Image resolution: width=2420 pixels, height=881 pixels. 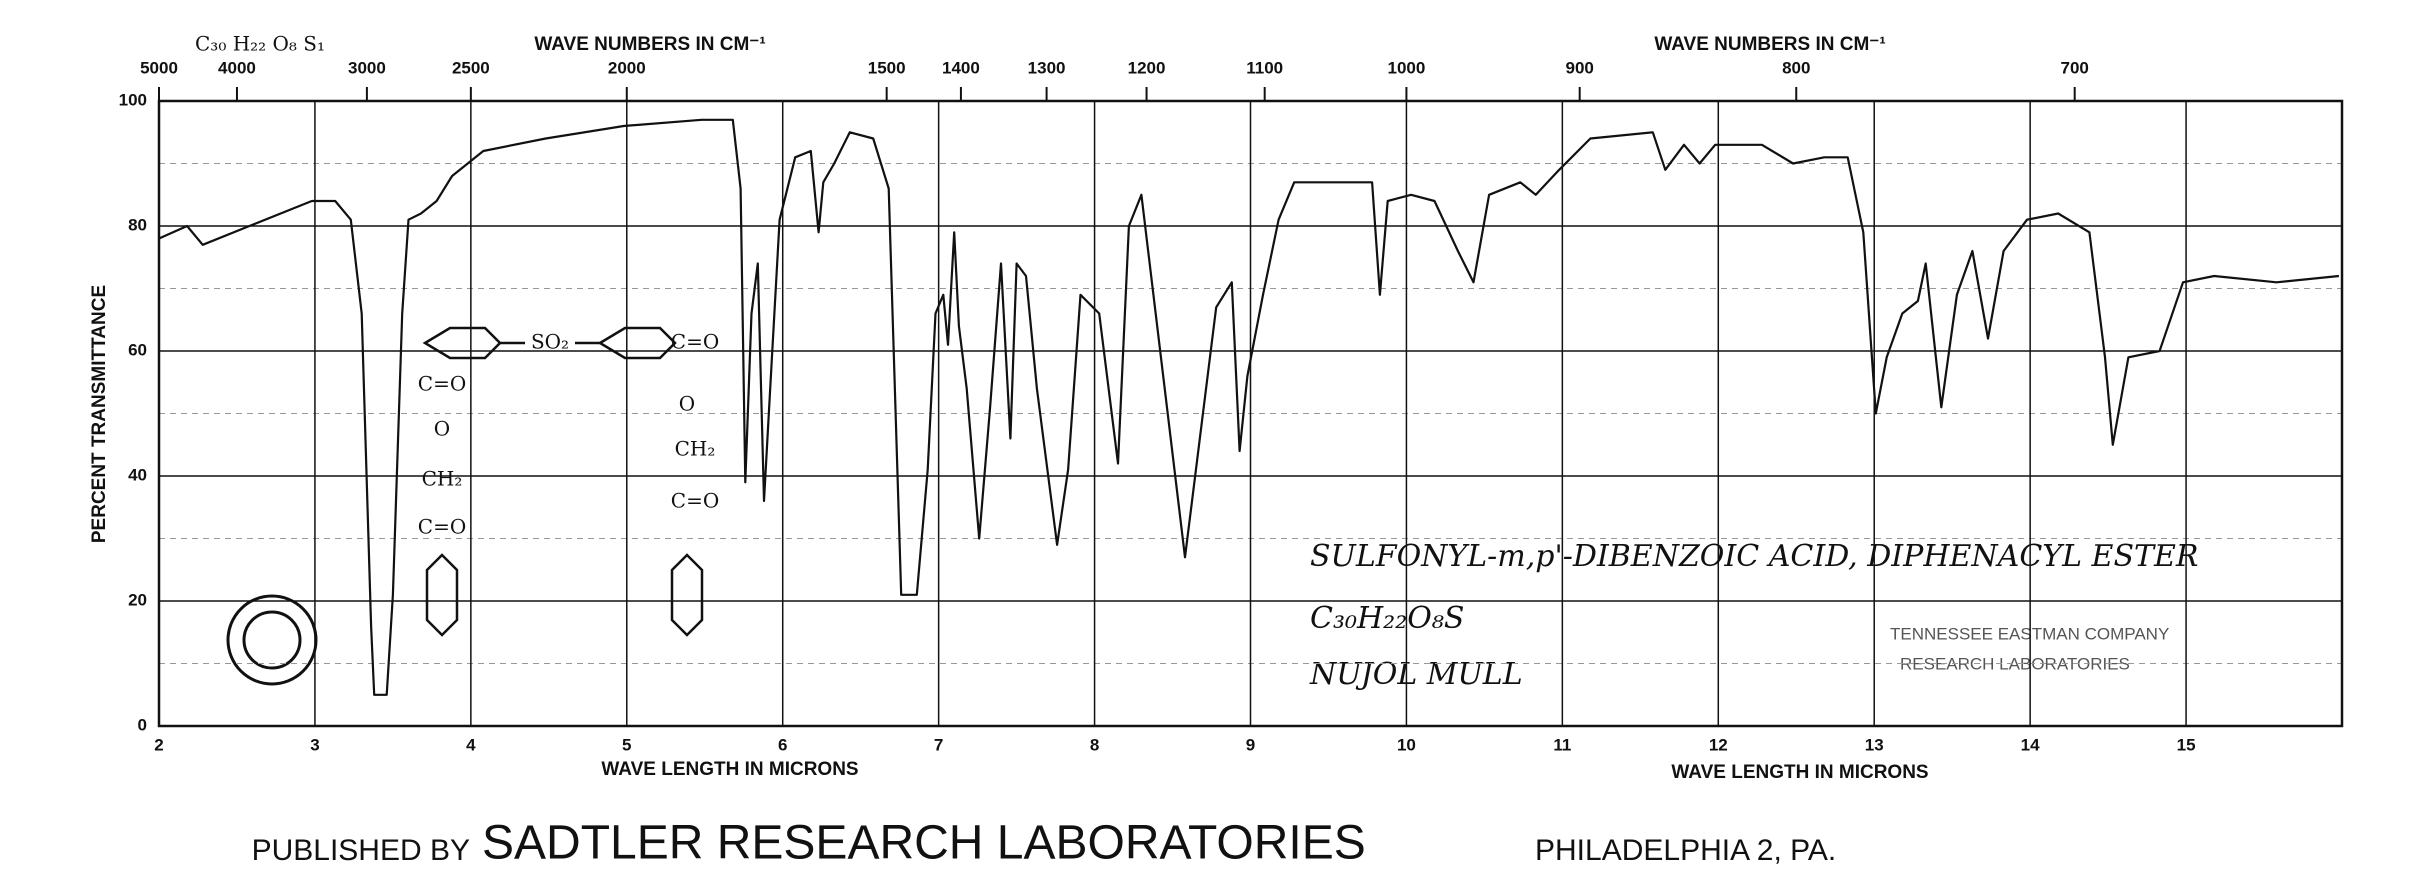 I want to click on x2-tick-label: 1000, so click(x=1407, y=67).